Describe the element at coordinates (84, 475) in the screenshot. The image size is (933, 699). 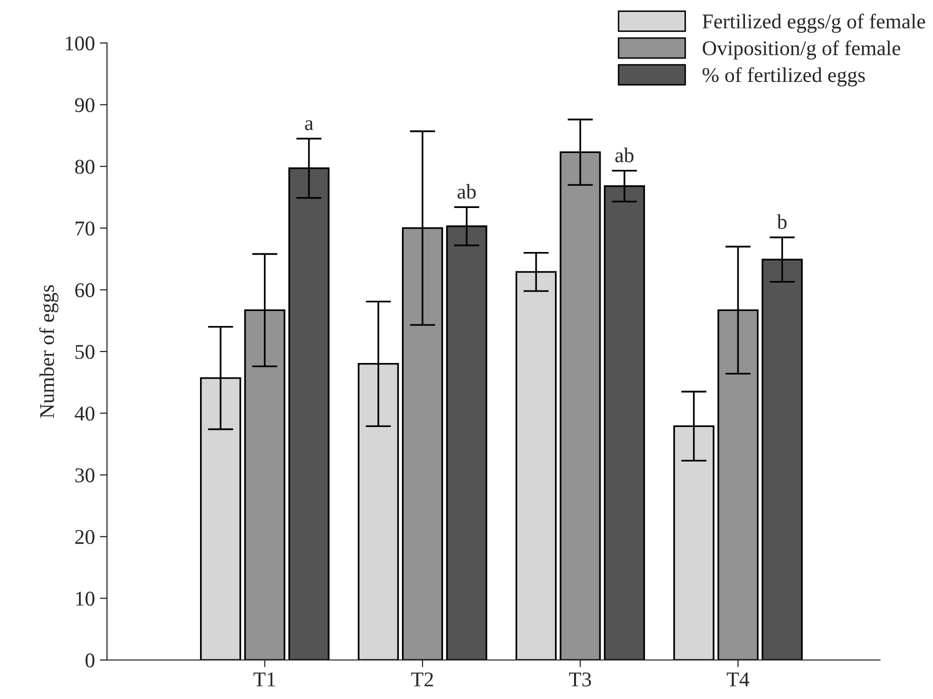
I see `y-tick-label: 30` at that location.